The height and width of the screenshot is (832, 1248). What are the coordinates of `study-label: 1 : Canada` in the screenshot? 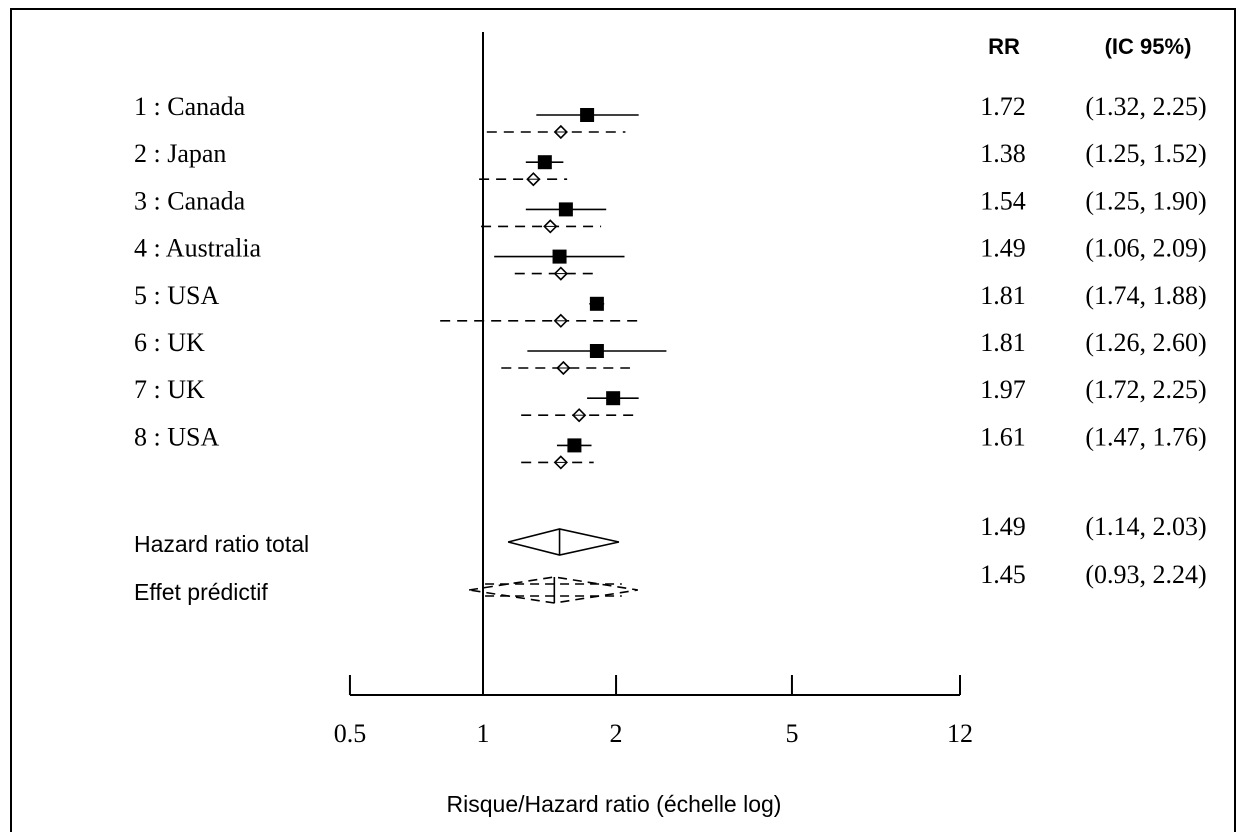 It's located at (190, 106).